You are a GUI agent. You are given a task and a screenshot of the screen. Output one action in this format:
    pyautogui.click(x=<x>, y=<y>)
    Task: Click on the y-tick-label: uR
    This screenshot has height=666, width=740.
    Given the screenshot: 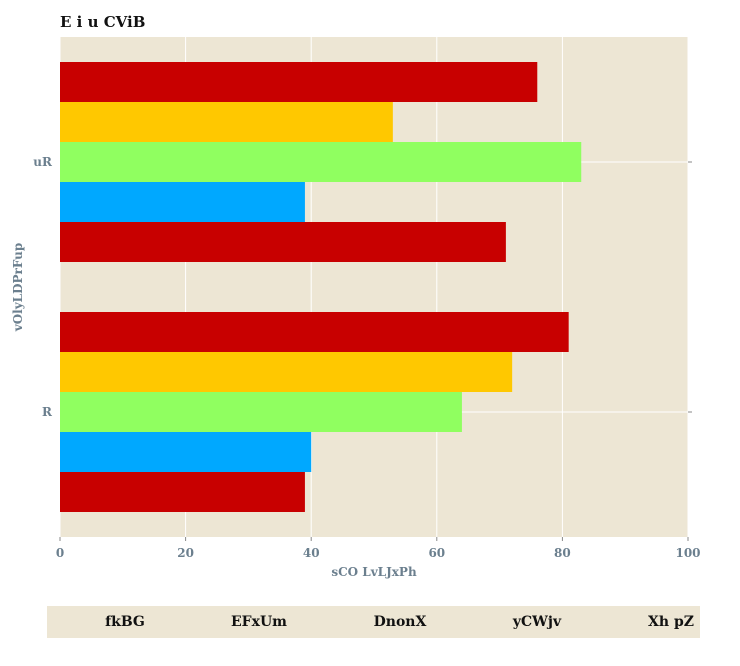 What is the action you would take?
    pyautogui.click(x=43, y=162)
    